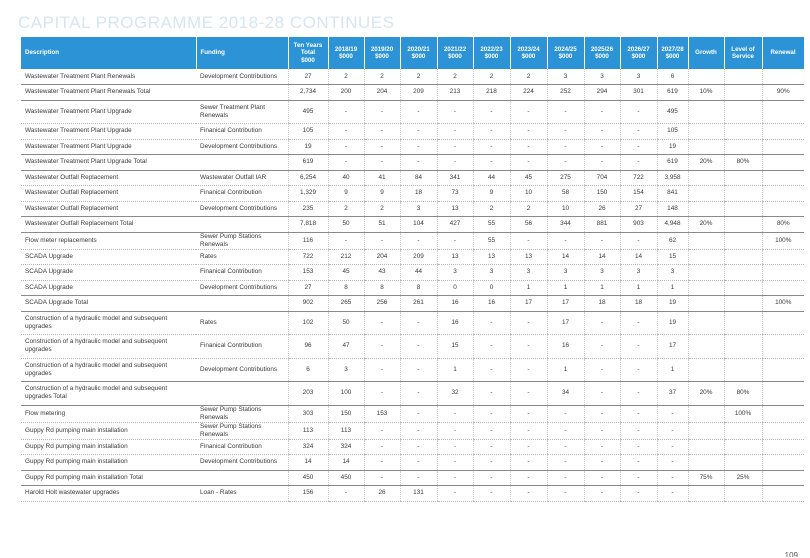  What do you see at coordinates (705, 92) in the screenshot?
I see `value-cell: 10%` at bounding box center [705, 92].